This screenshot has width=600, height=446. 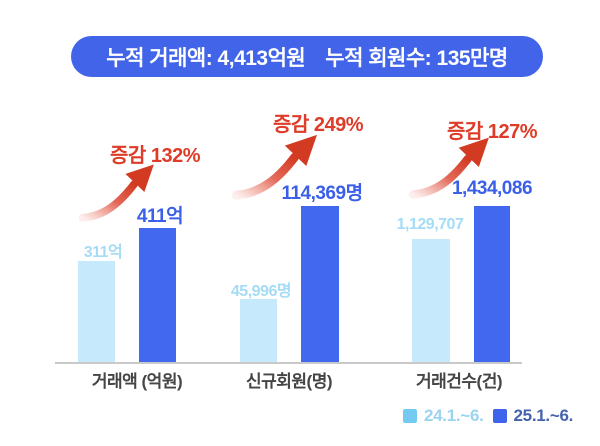 What do you see at coordinates (430, 224) in the screenshot?
I see `value-label-prev-orders: 1,129,707` at bounding box center [430, 224].